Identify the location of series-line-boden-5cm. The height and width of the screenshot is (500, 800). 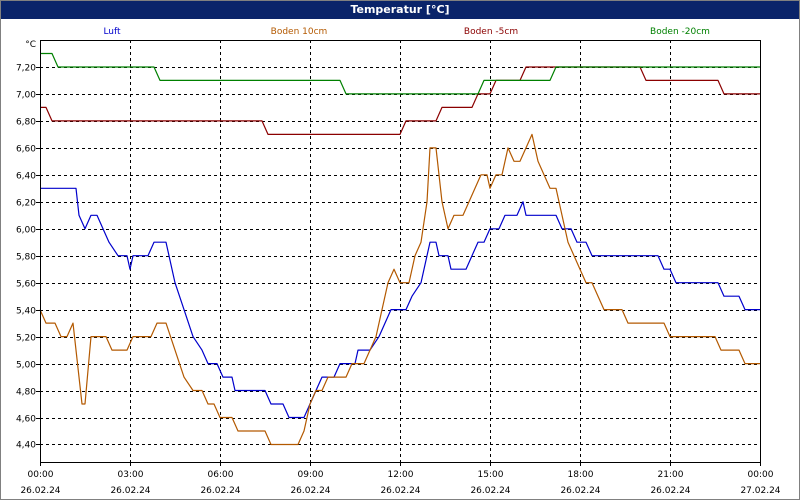
(400, 100).